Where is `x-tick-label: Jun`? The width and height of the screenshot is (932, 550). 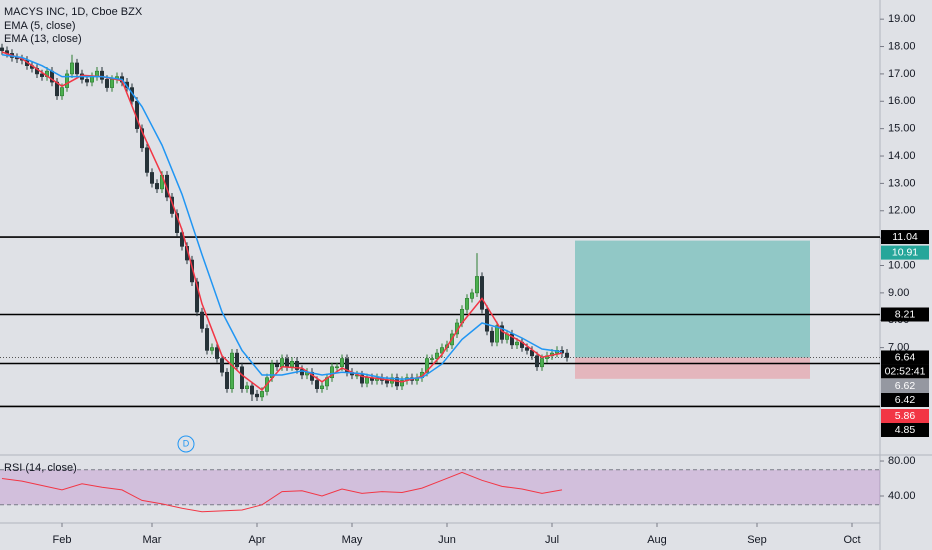
x-tick-label: Jun is located at coordinates (447, 540).